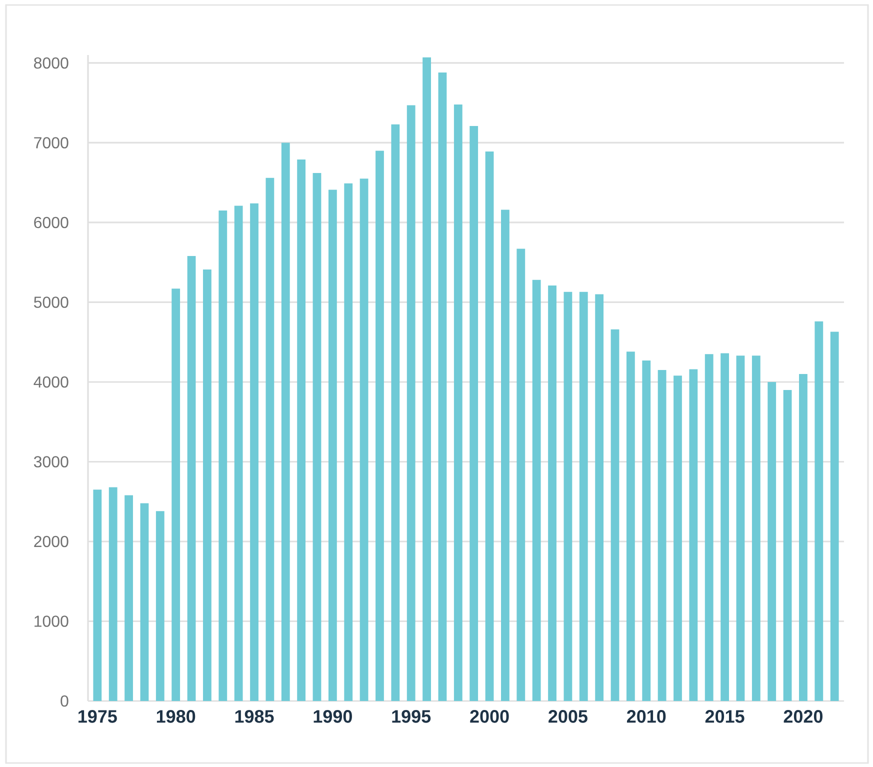 The width and height of the screenshot is (873, 767). Describe the element at coordinates (64, 701) in the screenshot. I see `y-tick-label: 0` at that location.